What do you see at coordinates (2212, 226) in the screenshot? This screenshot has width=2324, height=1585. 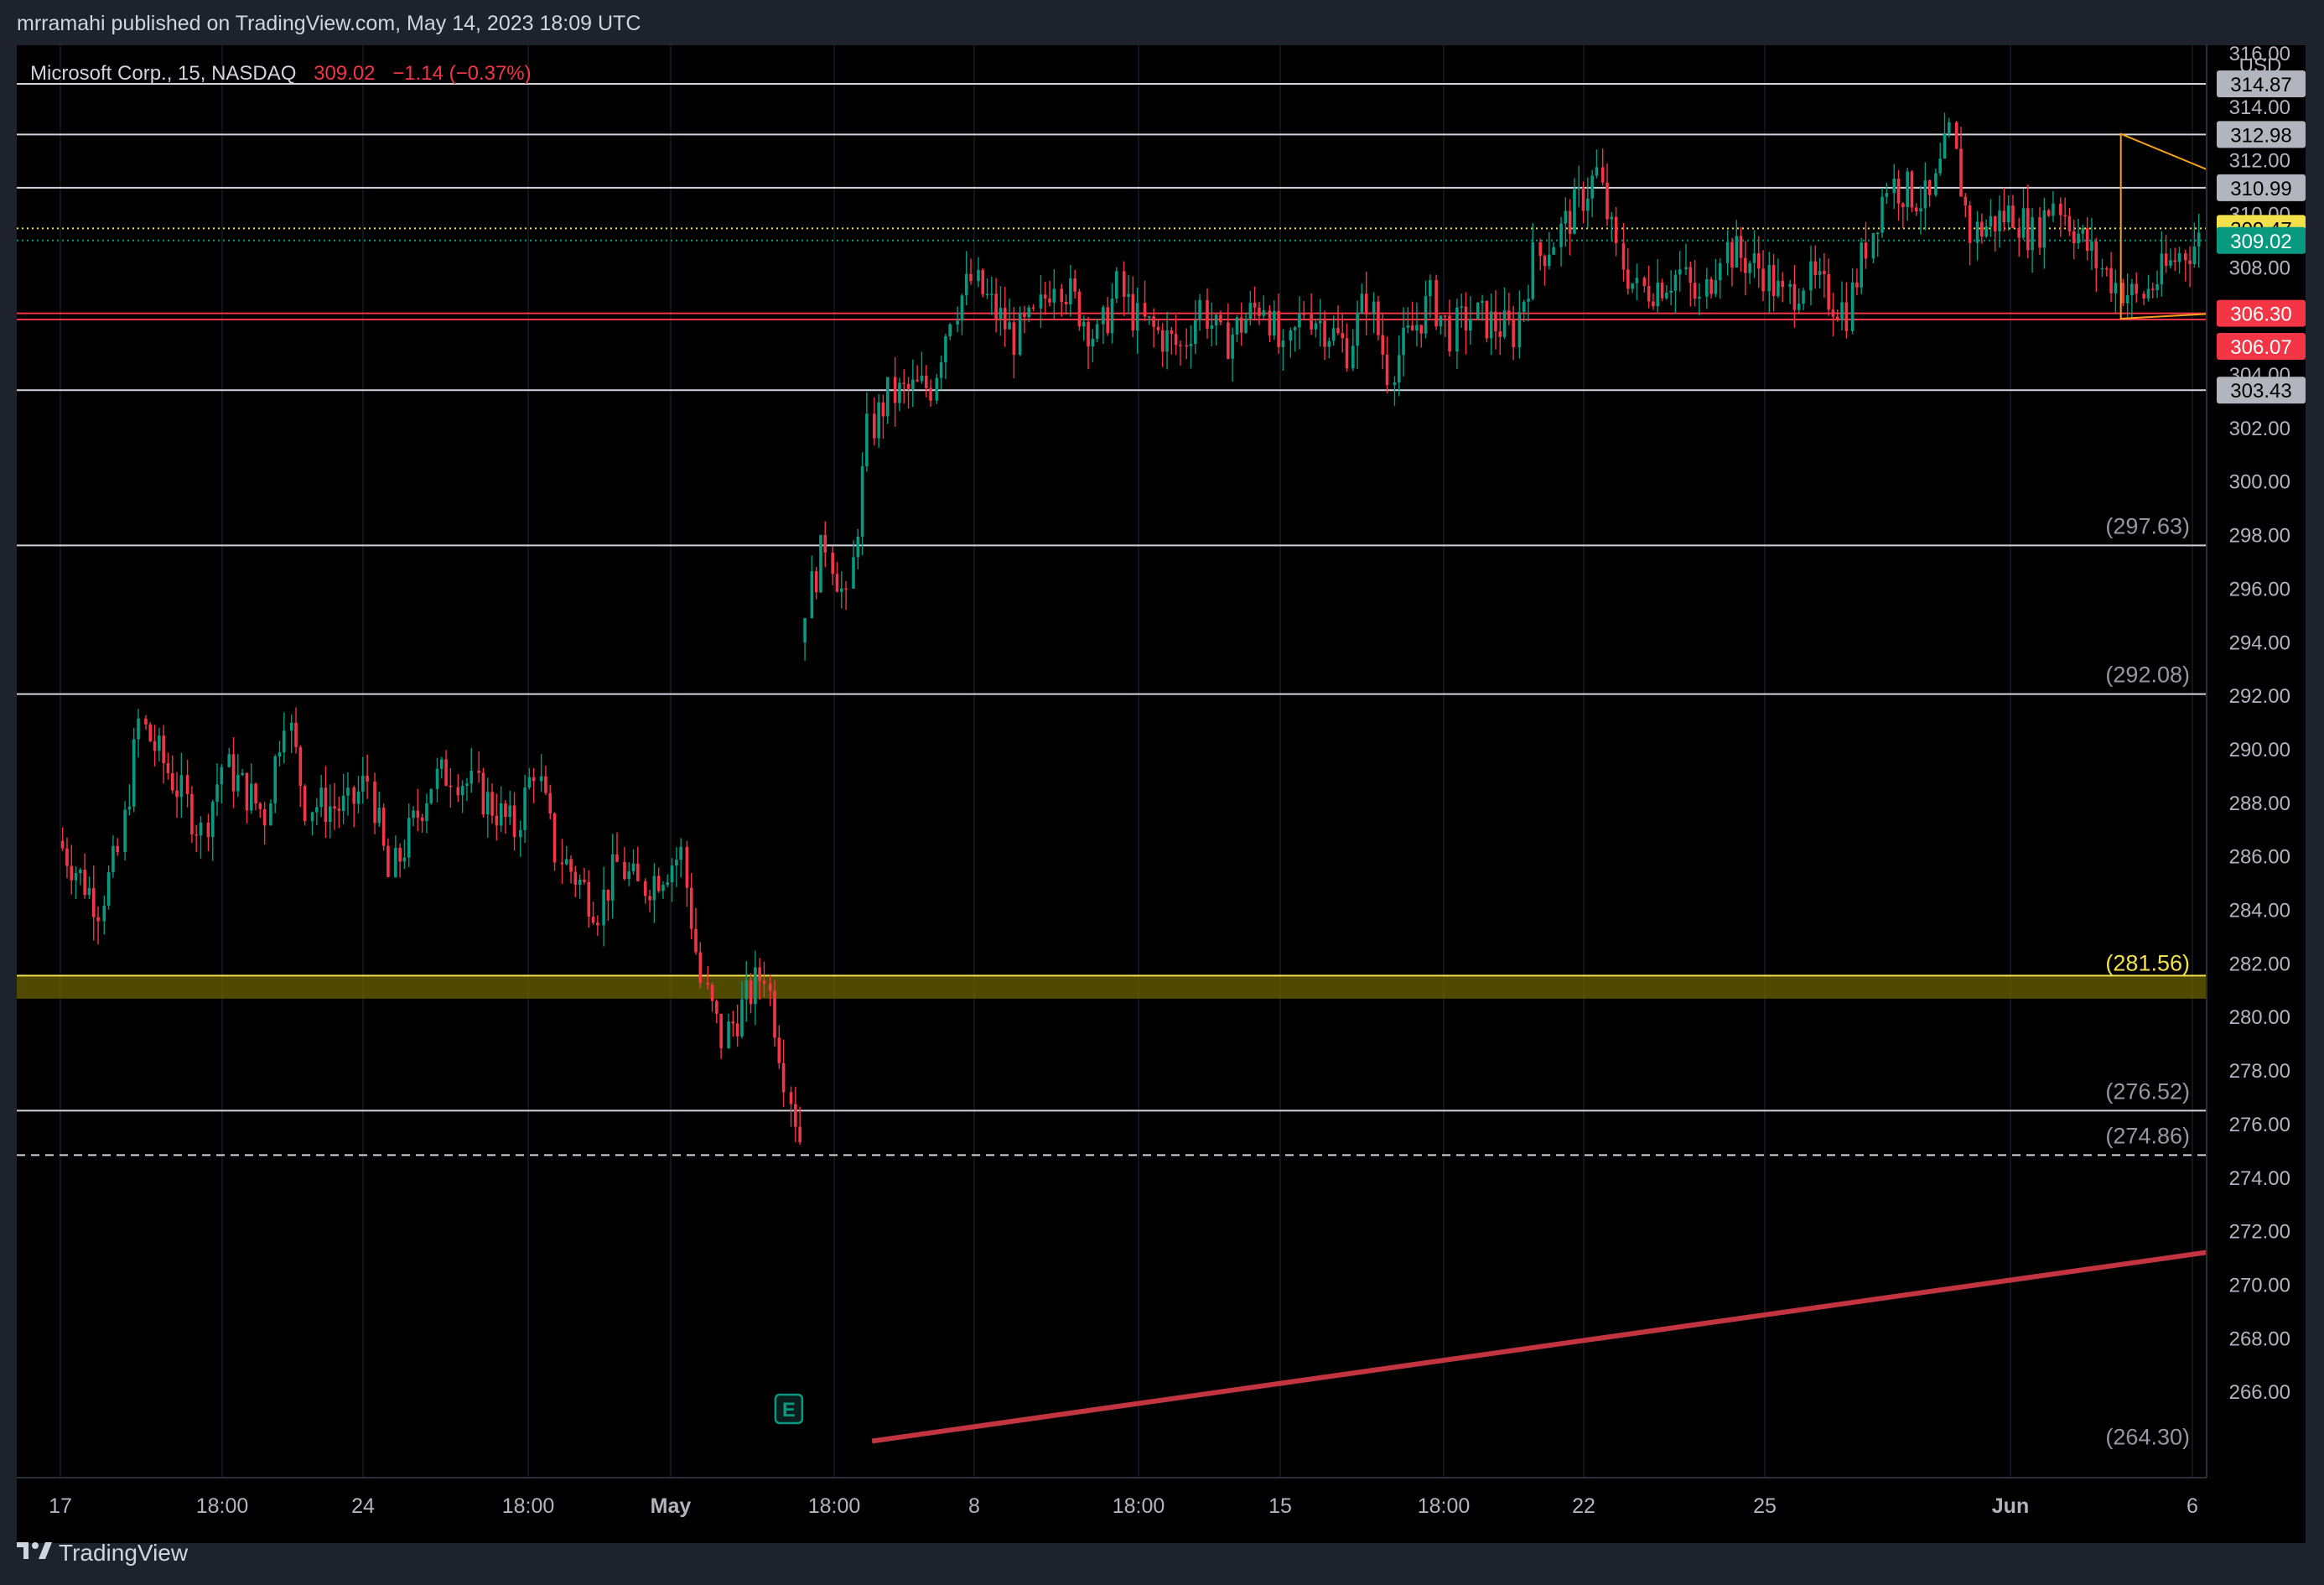 I see `triangle-pattern` at bounding box center [2212, 226].